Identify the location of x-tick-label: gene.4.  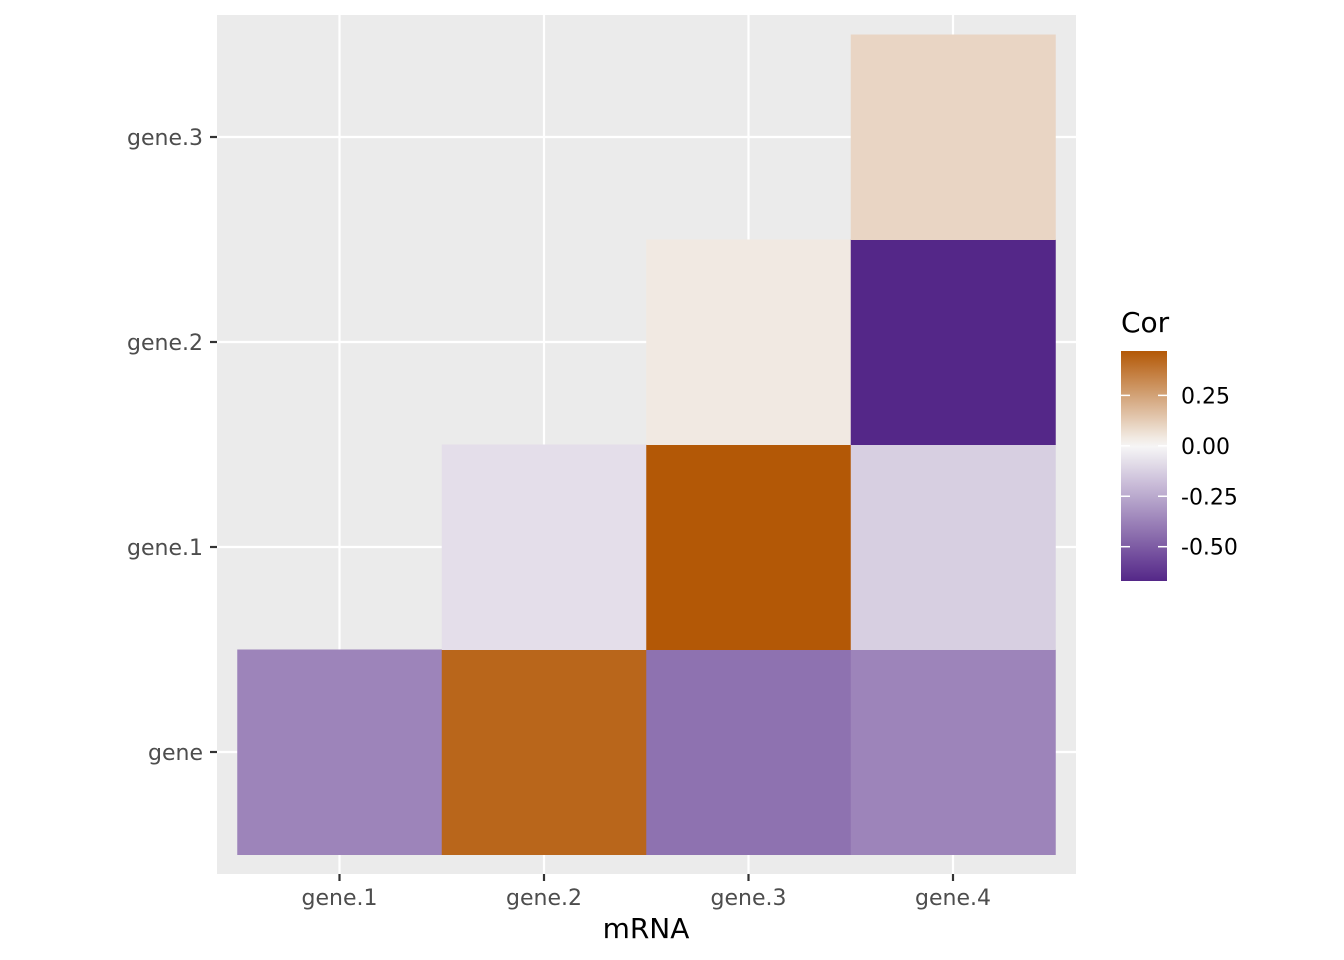
(953, 898).